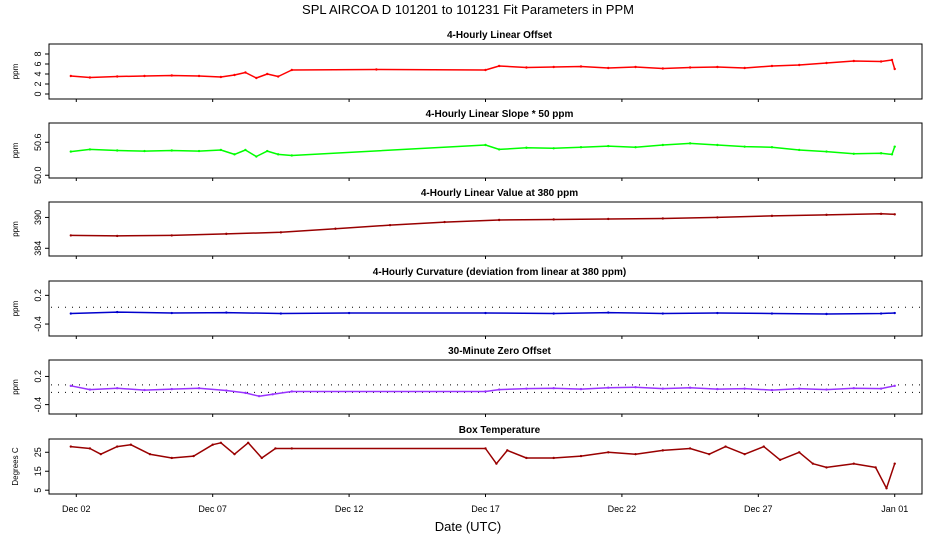  What do you see at coordinates (38, 217) in the screenshot?
I see `y-tick-label: 390` at bounding box center [38, 217].